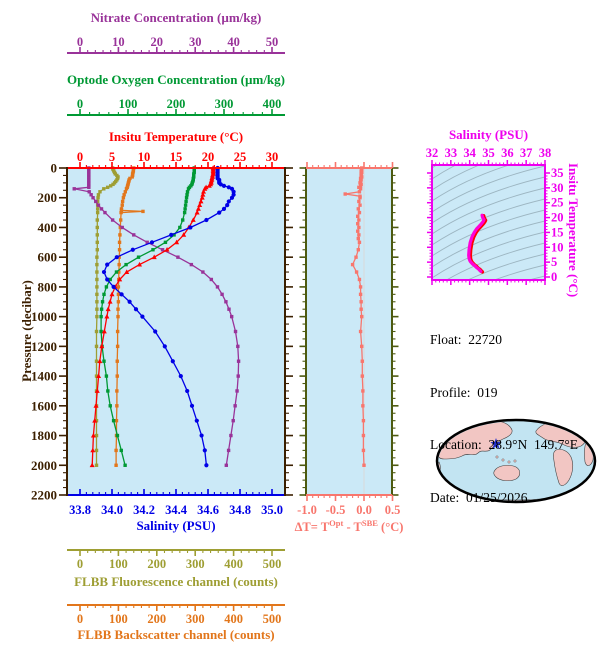  I want to click on svg-text: 40, so click(233, 42).